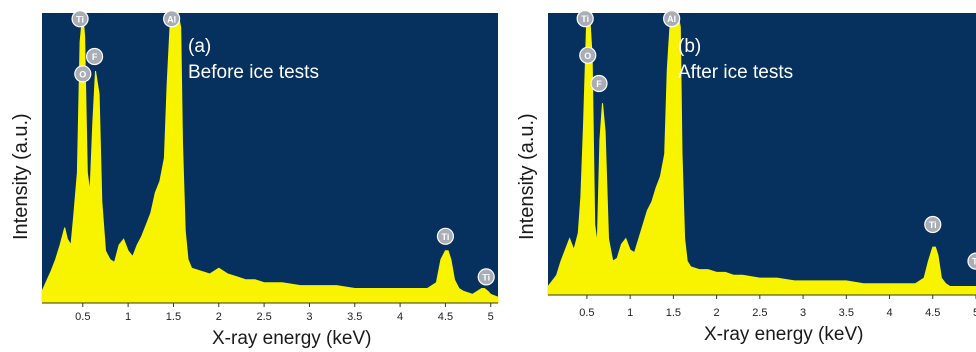 This screenshot has height=352, width=976. Describe the element at coordinates (689, 46) in the screenshot. I see `panel-label: (b)` at that location.